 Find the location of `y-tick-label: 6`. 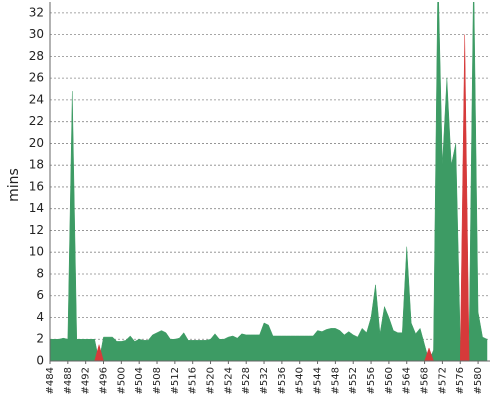

y-tick-label: 6 is located at coordinates (40, 295).